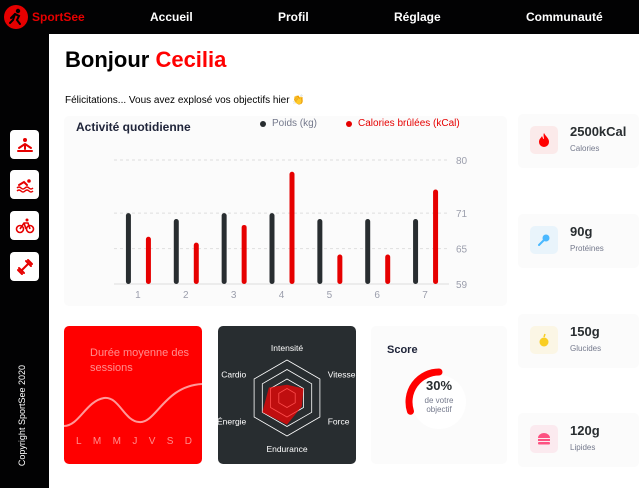 The image size is (639, 488). I want to click on sidebar-yoga-button, so click(24, 144).